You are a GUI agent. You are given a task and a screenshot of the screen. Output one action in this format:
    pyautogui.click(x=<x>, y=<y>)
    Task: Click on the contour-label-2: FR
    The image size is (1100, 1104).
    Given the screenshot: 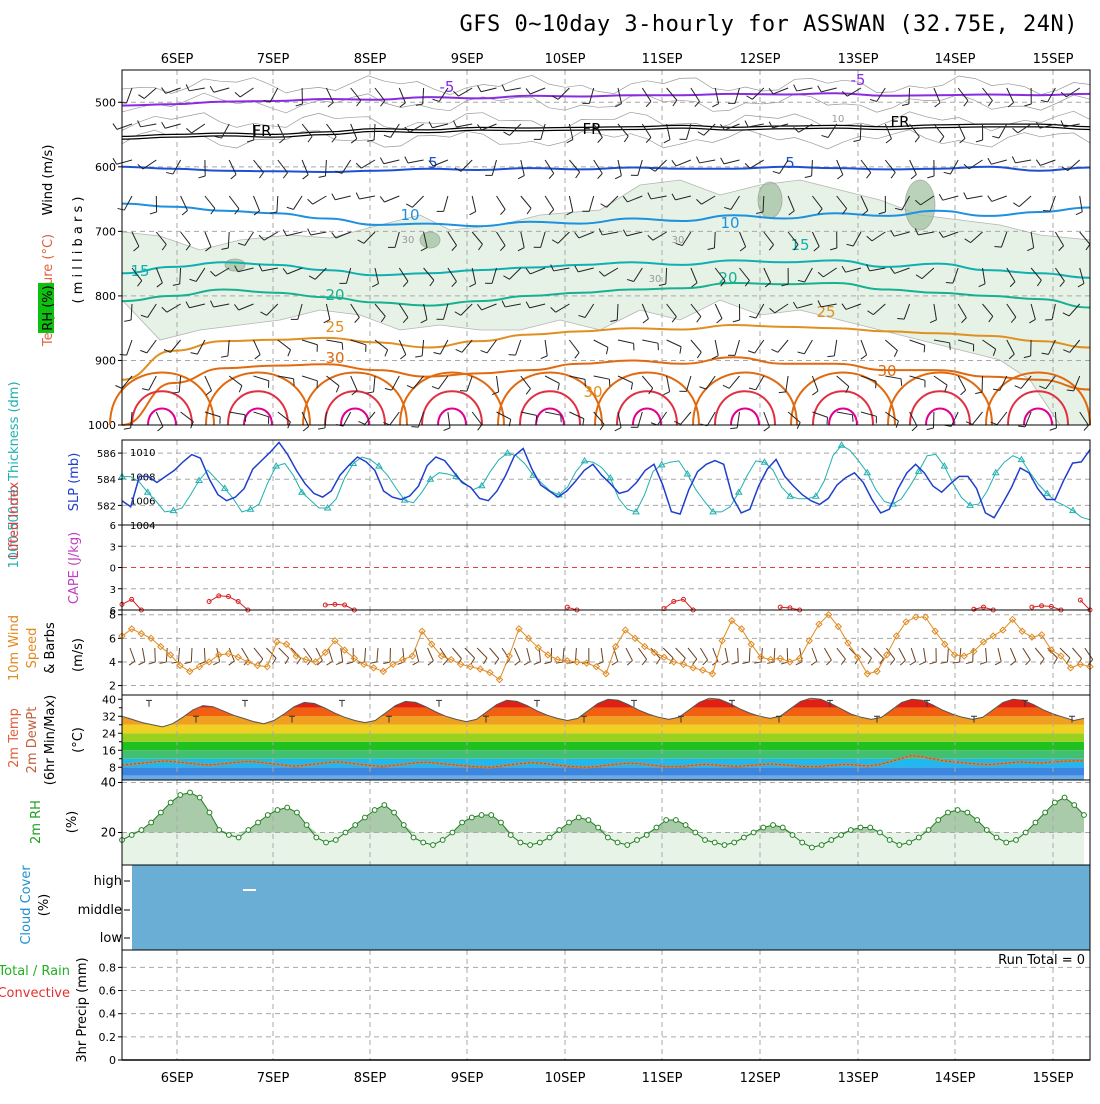 What is the action you would take?
    pyautogui.click(x=261, y=131)
    